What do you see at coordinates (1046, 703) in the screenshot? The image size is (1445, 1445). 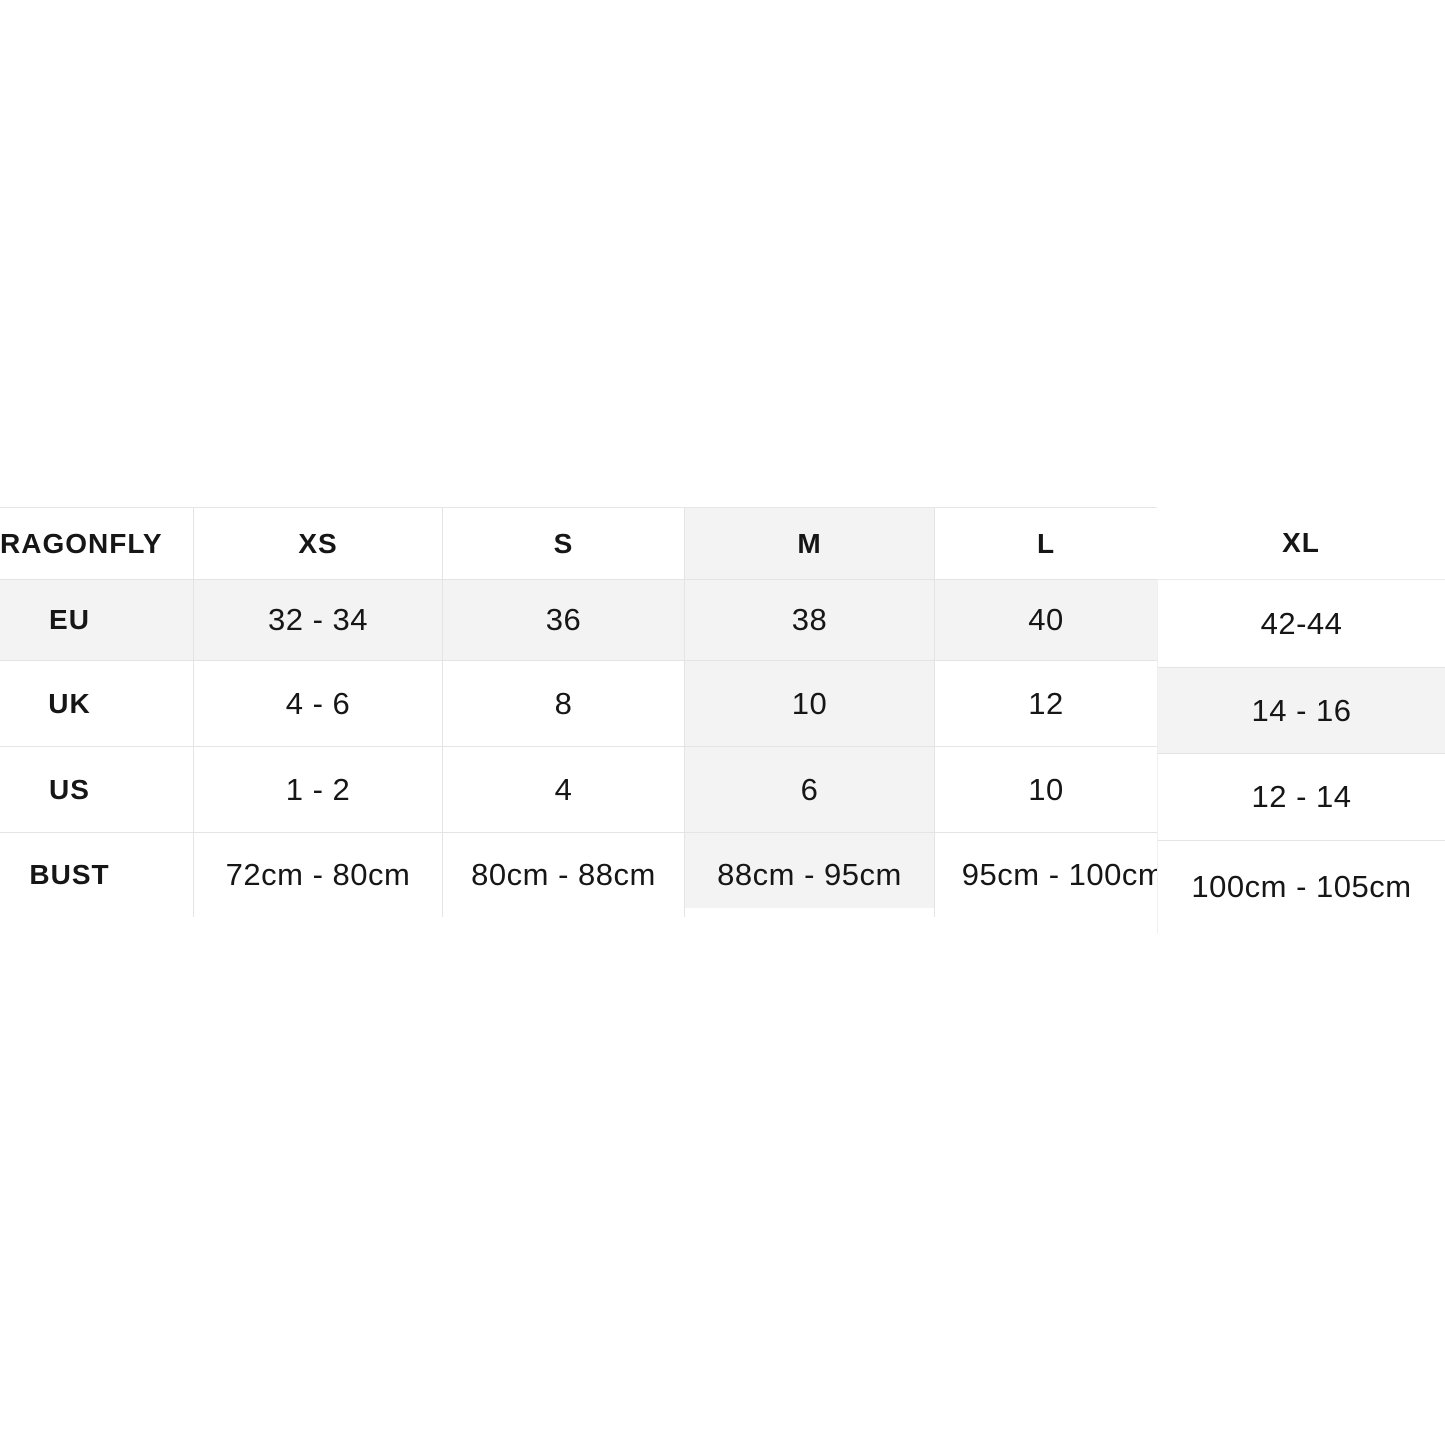 I see `cell-uk-l: 12` at bounding box center [1046, 703].